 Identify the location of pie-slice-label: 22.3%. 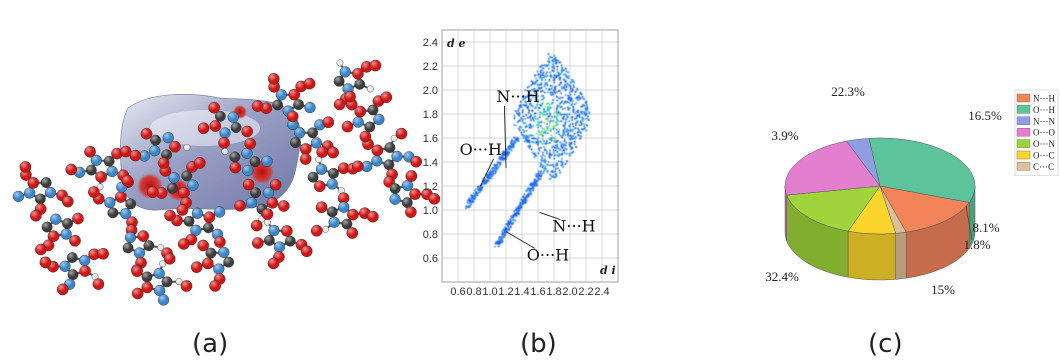
(848, 91).